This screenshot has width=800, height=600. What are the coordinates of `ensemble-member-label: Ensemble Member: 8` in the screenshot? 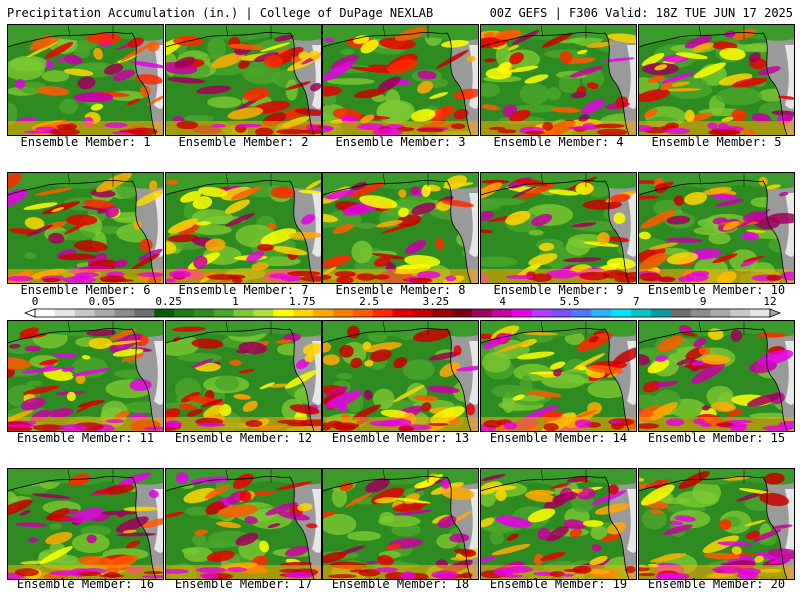 It's located at (400, 290).